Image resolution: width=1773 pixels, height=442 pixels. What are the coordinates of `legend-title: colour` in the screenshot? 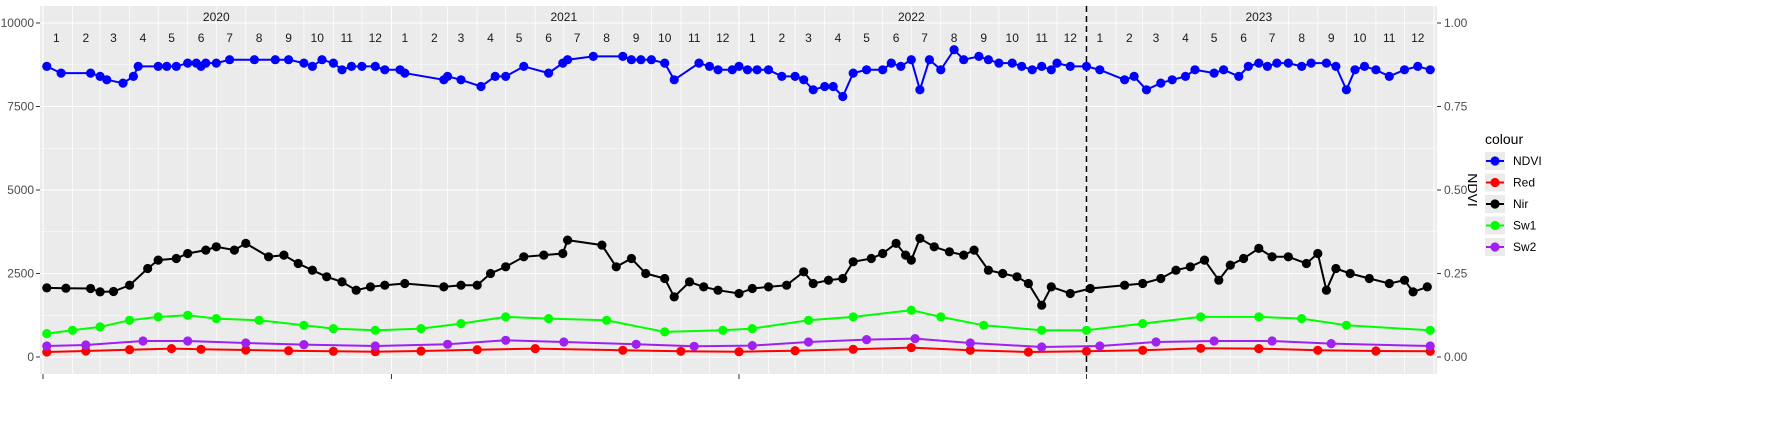 It's located at (1504, 139).